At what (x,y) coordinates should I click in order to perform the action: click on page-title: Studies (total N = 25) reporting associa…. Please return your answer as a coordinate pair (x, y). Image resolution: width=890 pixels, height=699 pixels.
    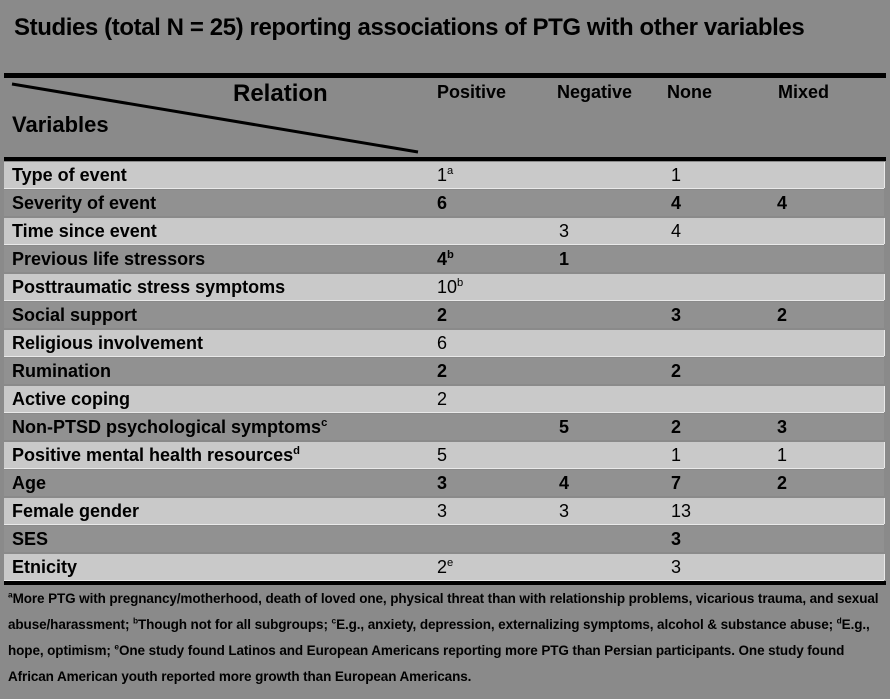
    Looking at the image, I should click on (409, 27).